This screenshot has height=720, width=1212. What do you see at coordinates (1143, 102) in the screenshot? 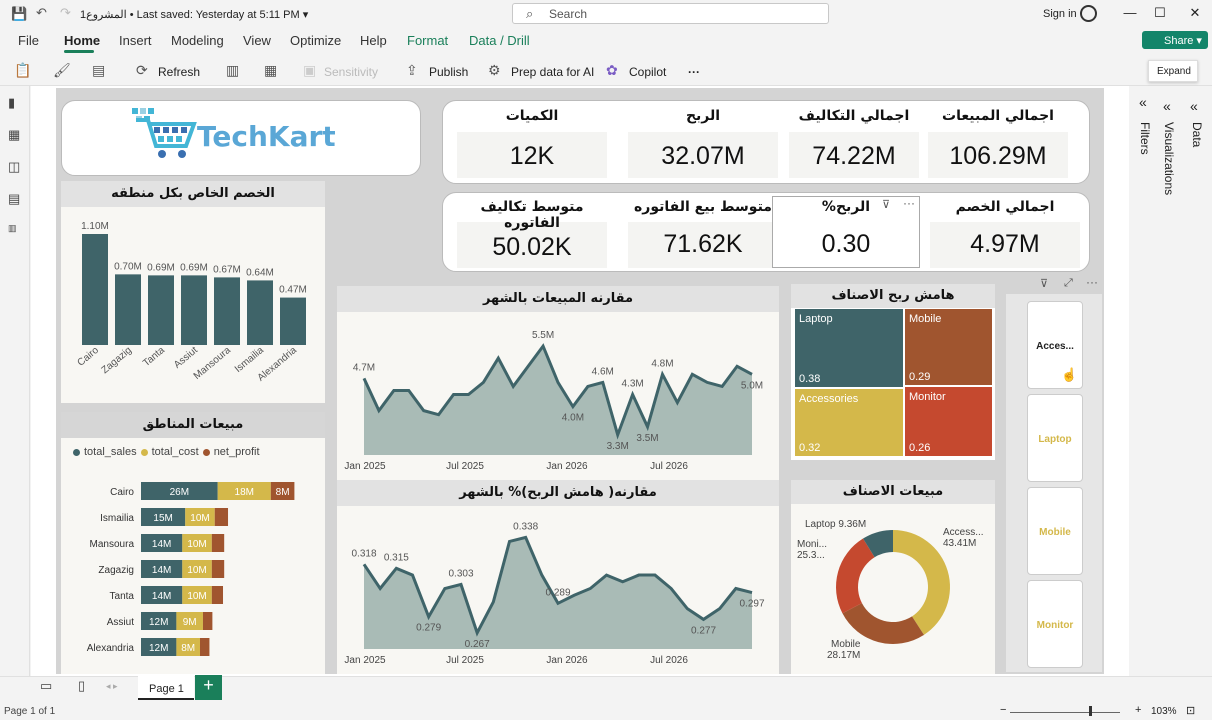
I see `collapse-filters-icon: «` at bounding box center [1143, 102].